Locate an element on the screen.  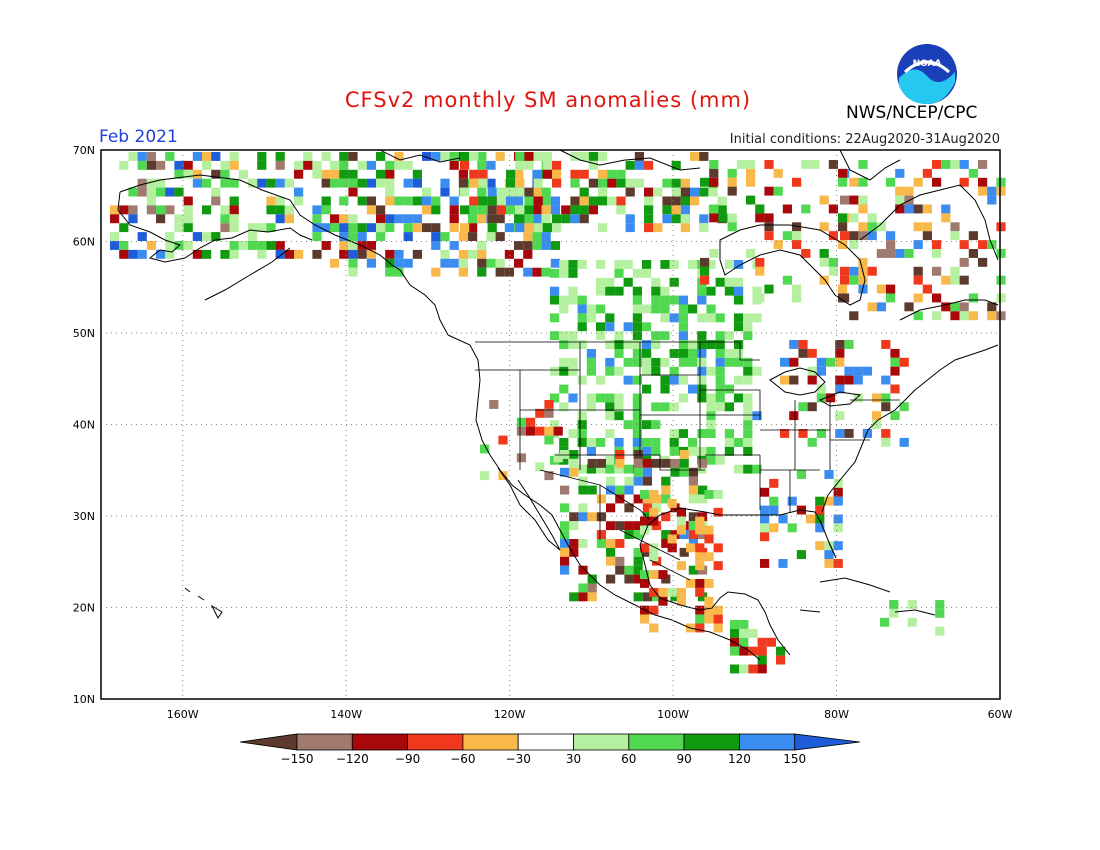
lon-tick-label: 160W is located at coordinates (183, 714).